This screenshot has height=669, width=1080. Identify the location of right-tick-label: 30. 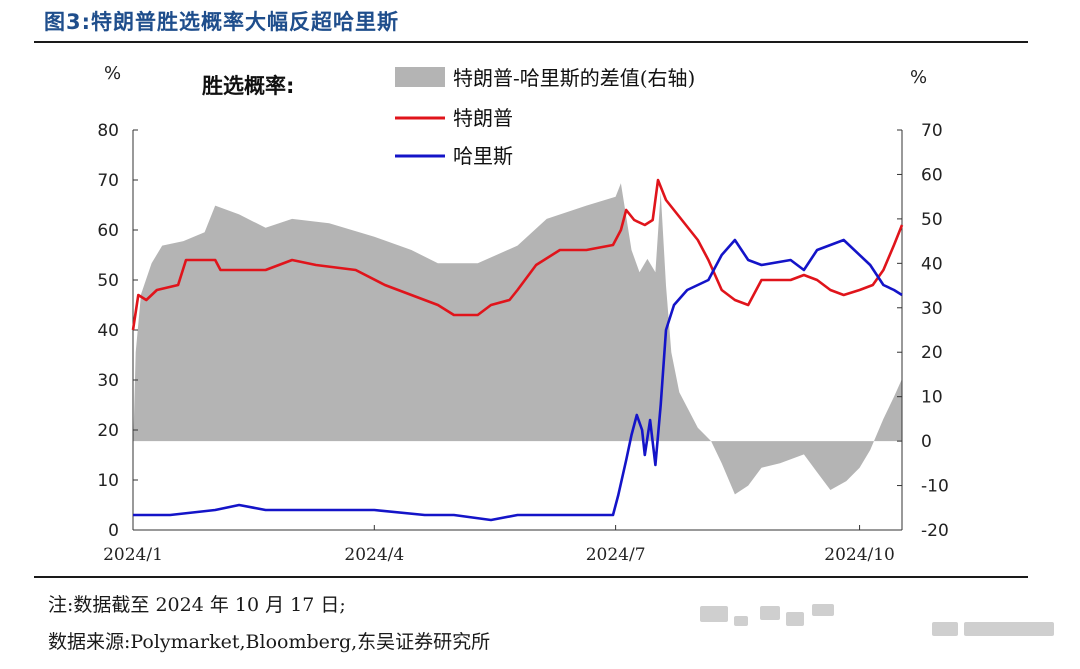
(932, 309).